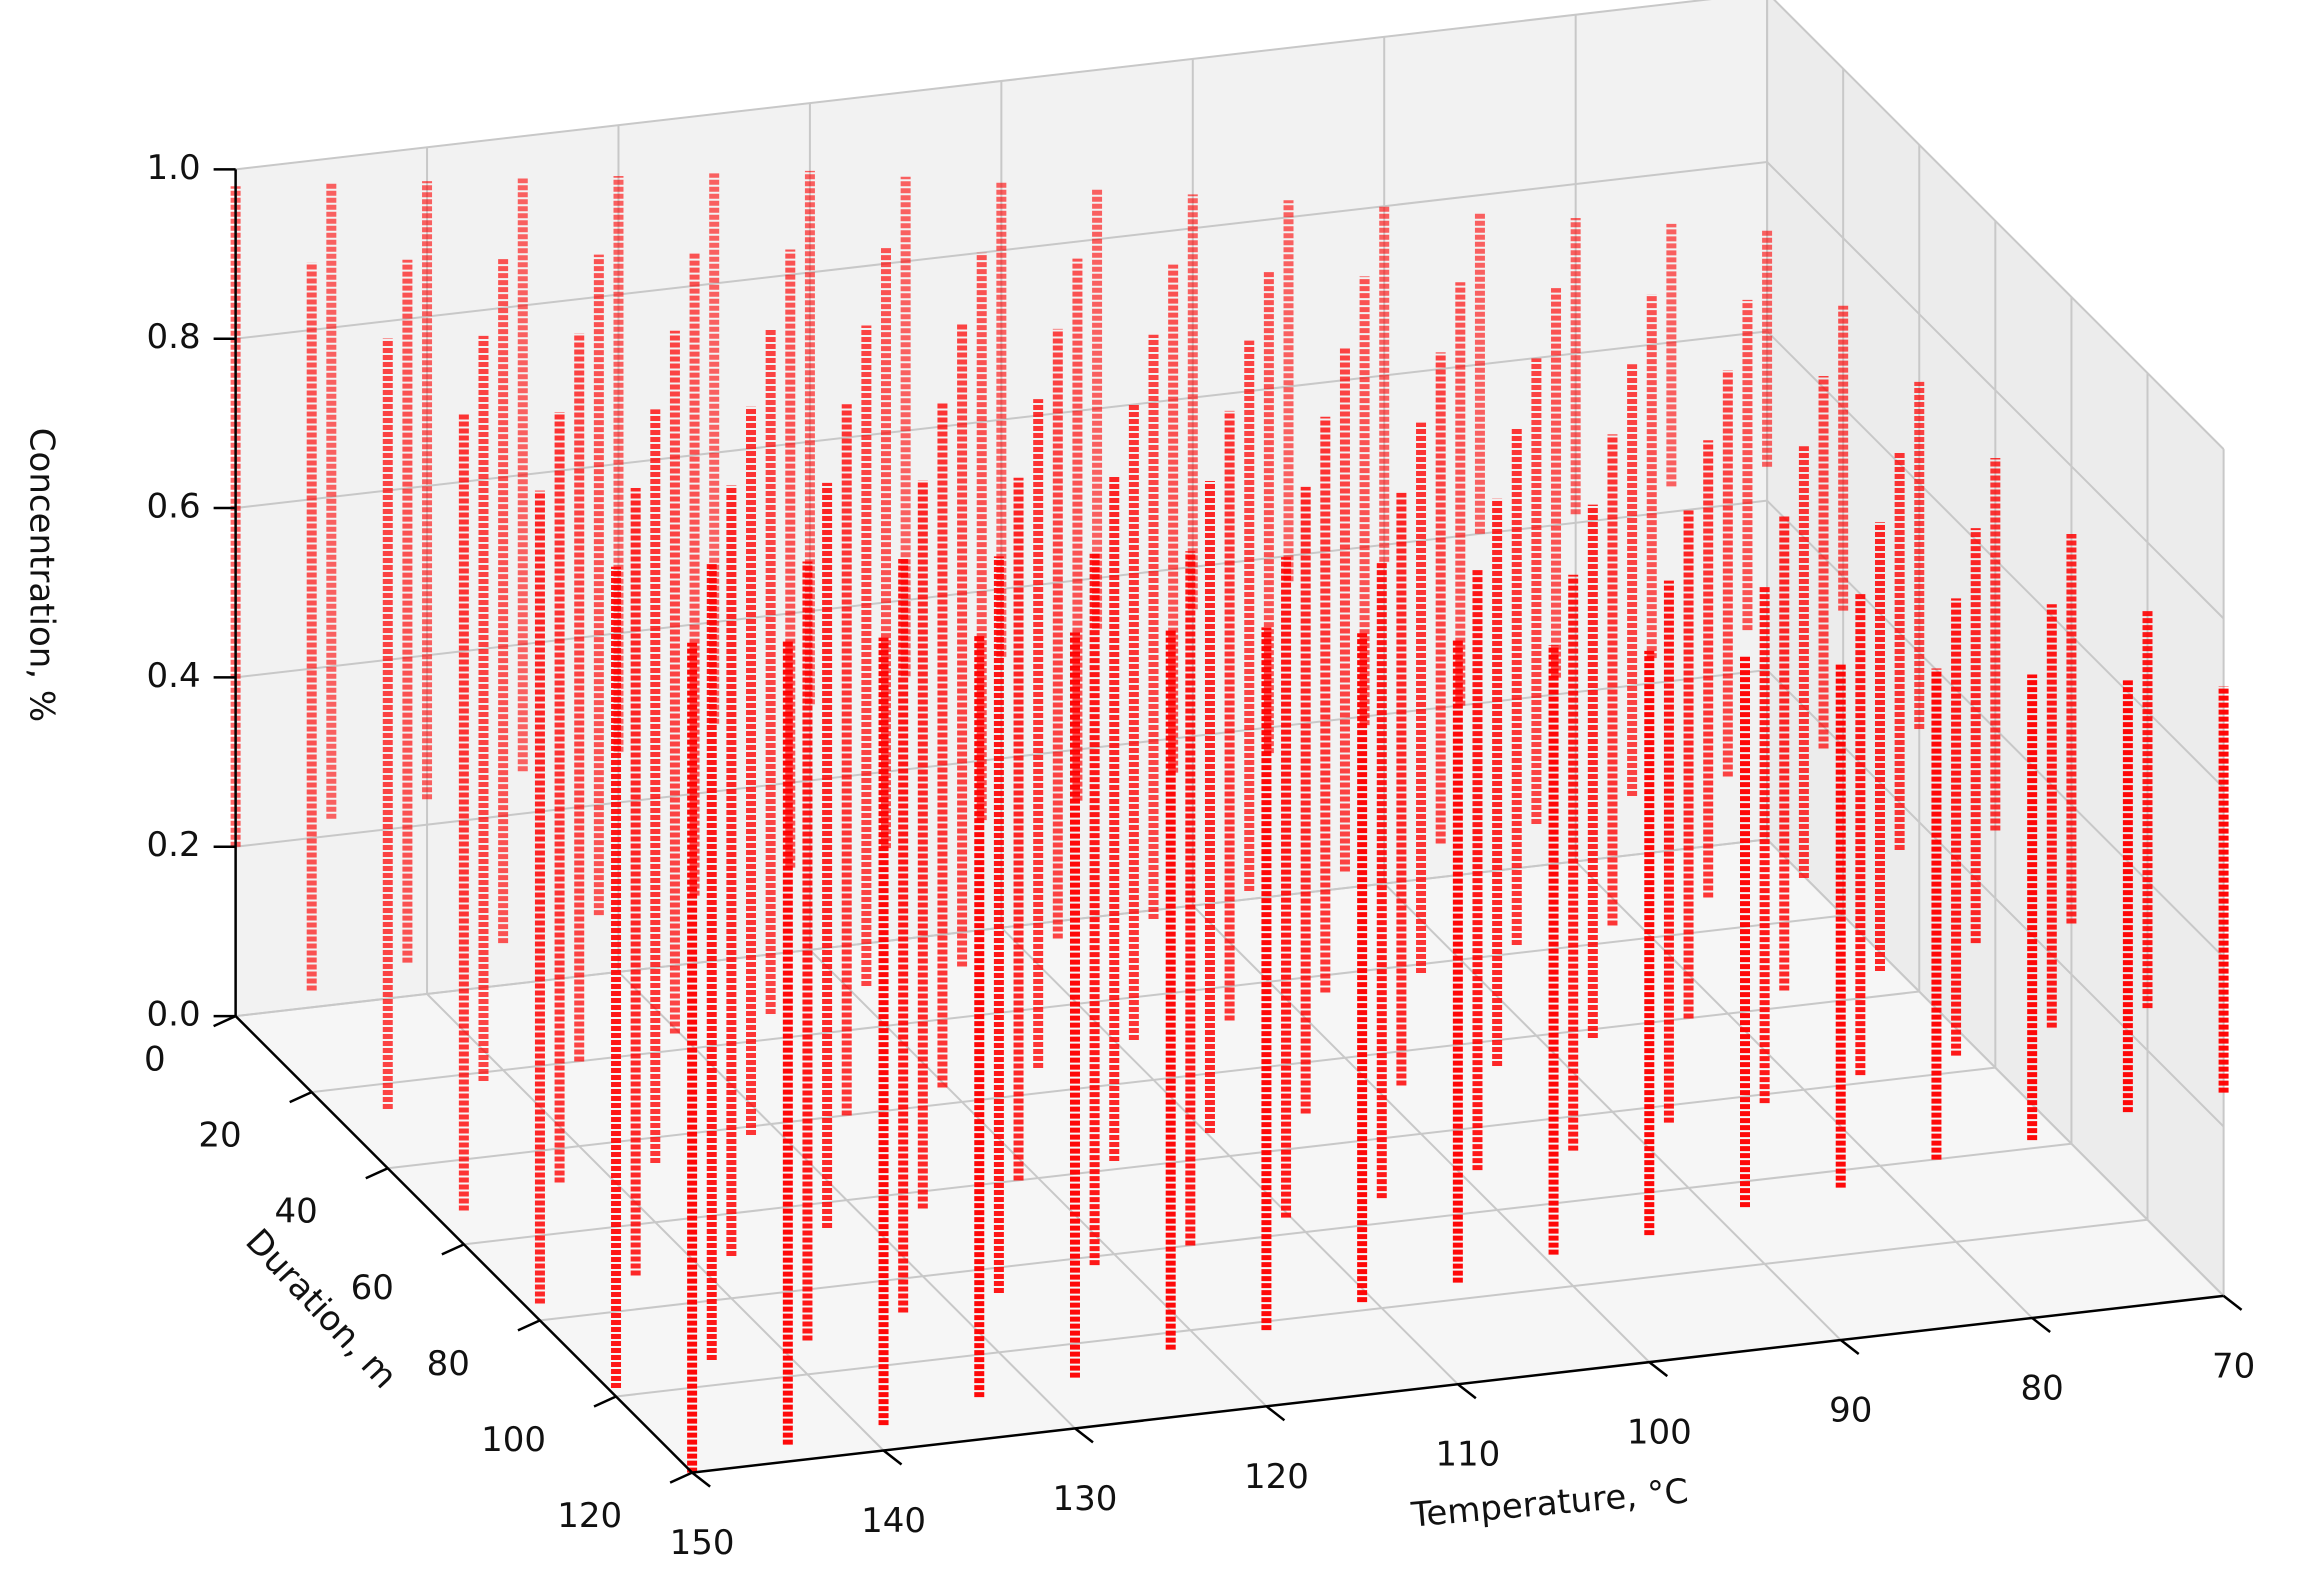 The width and height of the screenshot is (2309, 1591). Describe the element at coordinates (1850, 1411) in the screenshot. I see `x-tick-label: 90` at that location.